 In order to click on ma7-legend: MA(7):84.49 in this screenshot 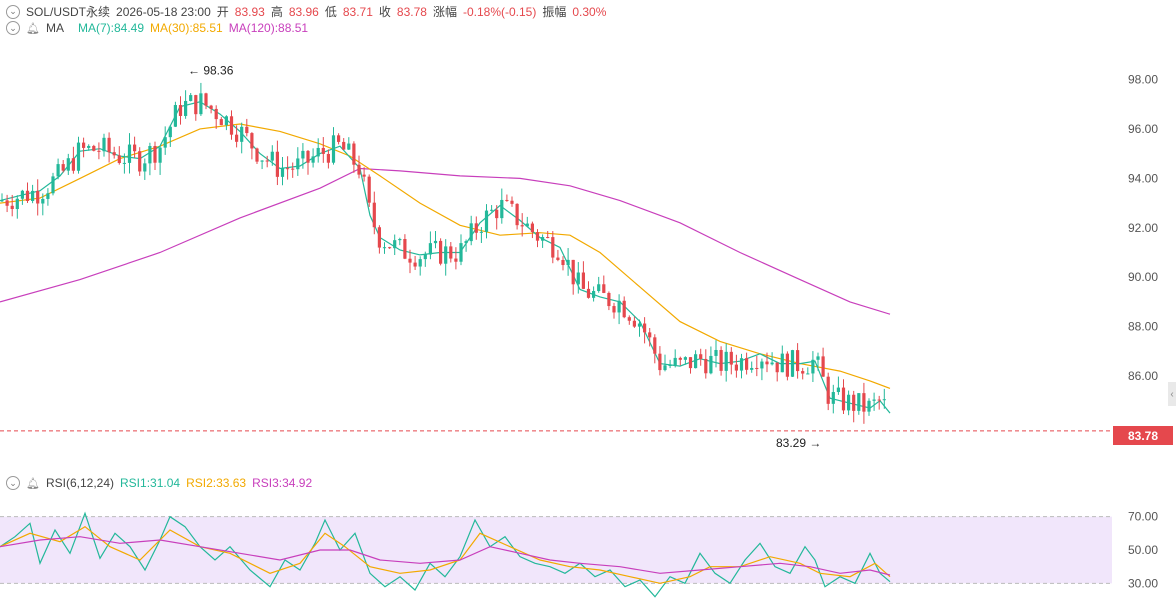, I will do `click(110, 28)`.